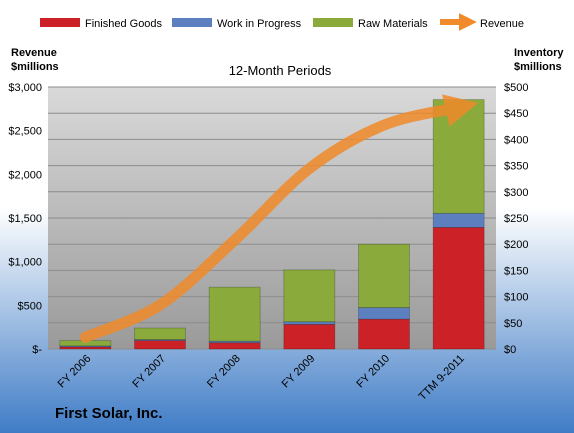  I want to click on legend-label-raw-materials: Raw Materials, so click(393, 24).